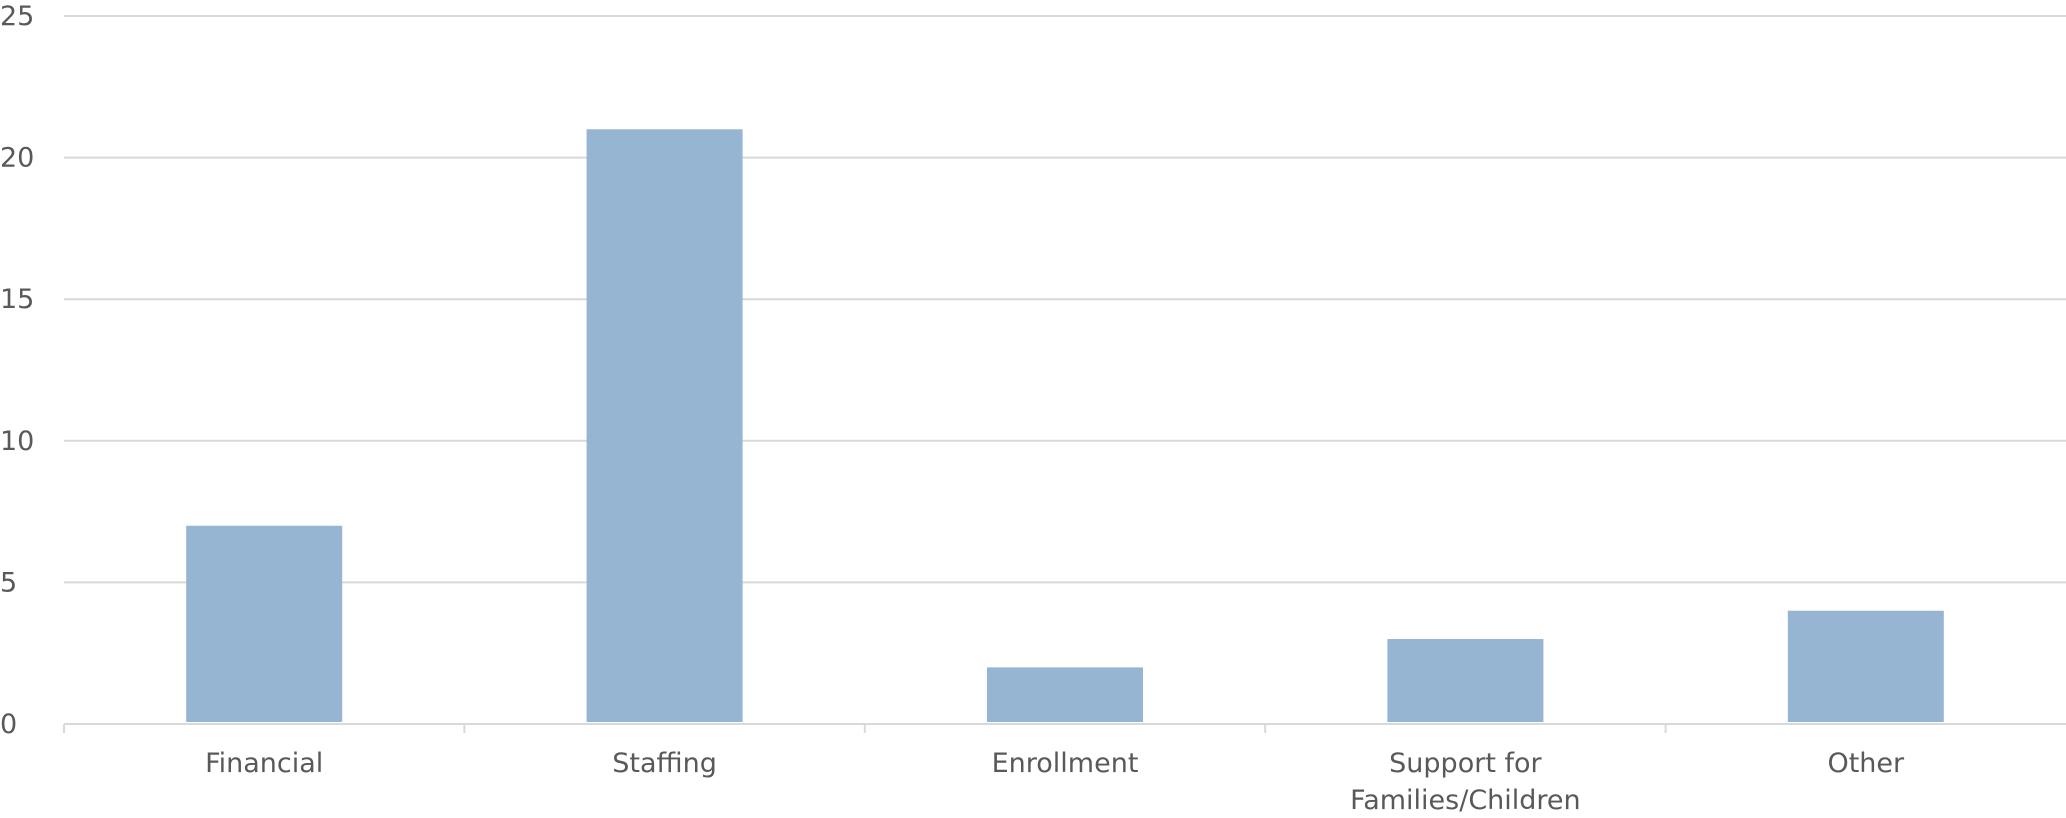 Image resolution: width=2066 pixels, height=818 pixels. I want to click on y-tick-label: 0, so click(8, 724).